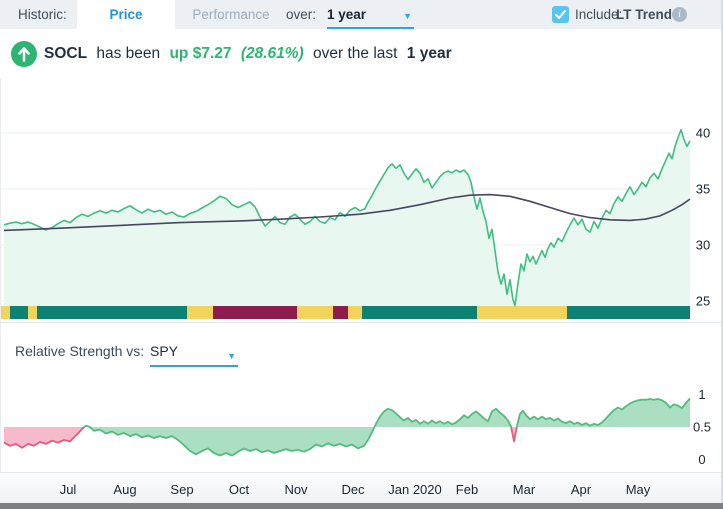 The height and width of the screenshot is (509, 723). Describe the element at coordinates (722, 251) in the screenshot. I see `right-border` at that location.